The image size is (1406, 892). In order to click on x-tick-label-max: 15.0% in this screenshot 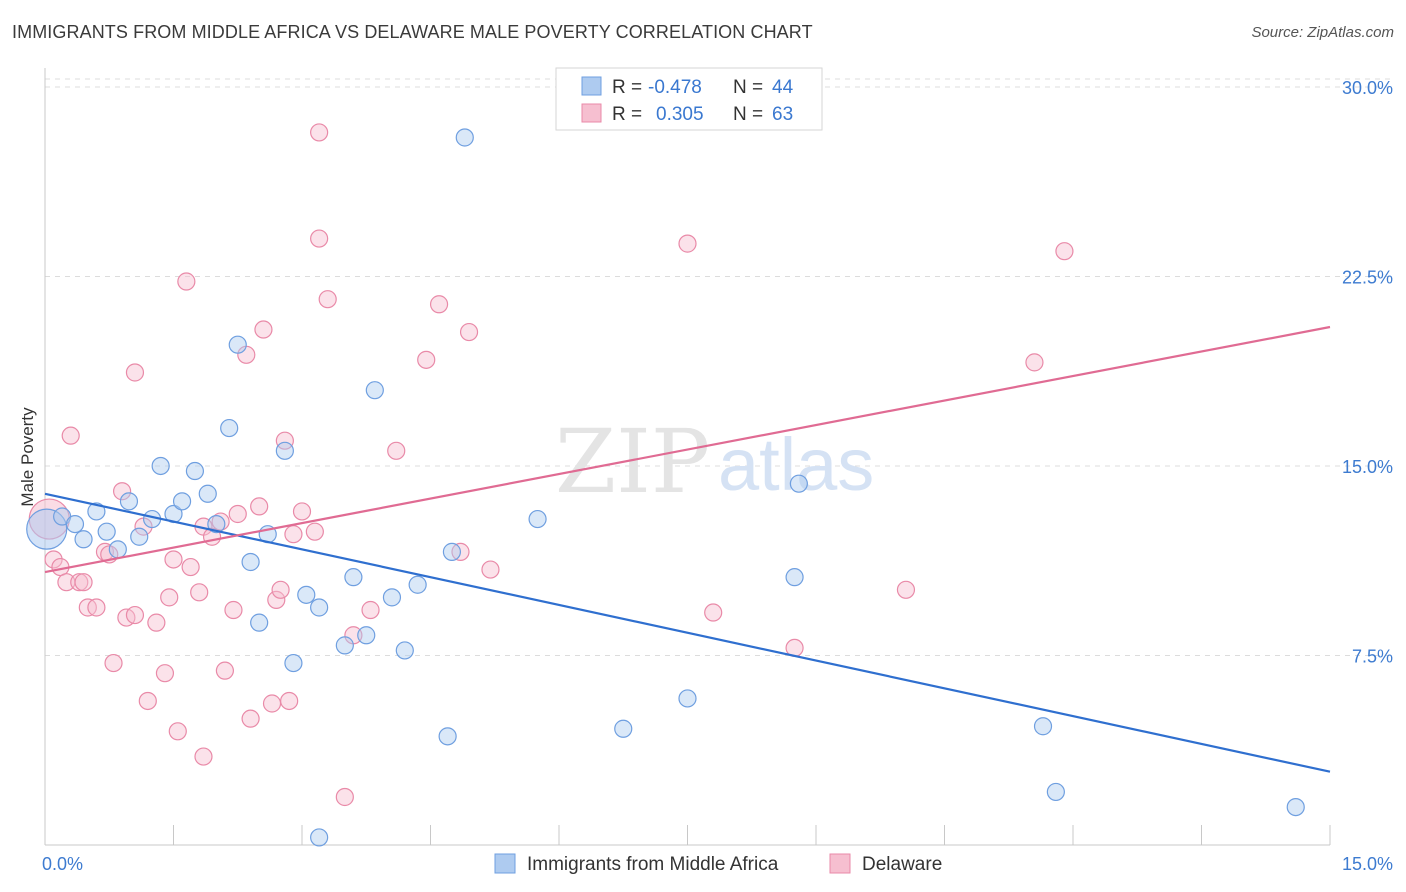, I will do `click(1367, 864)`.